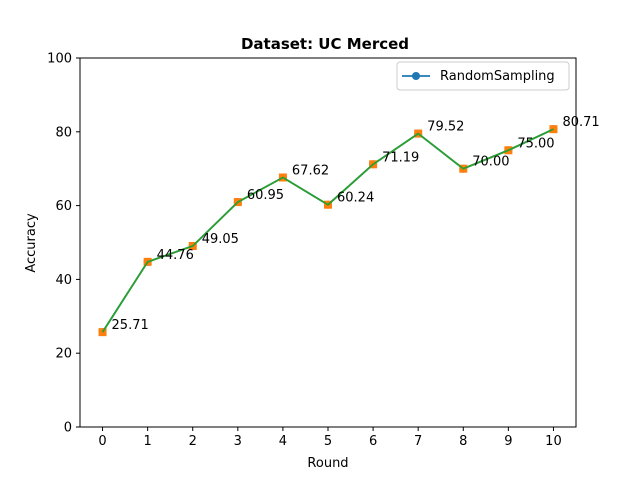 The image size is (640, 480). What do you see at coordinates (193, 441) in the screenshot?
I see `x-tick-label: 2` at bounding box center [193, 441].